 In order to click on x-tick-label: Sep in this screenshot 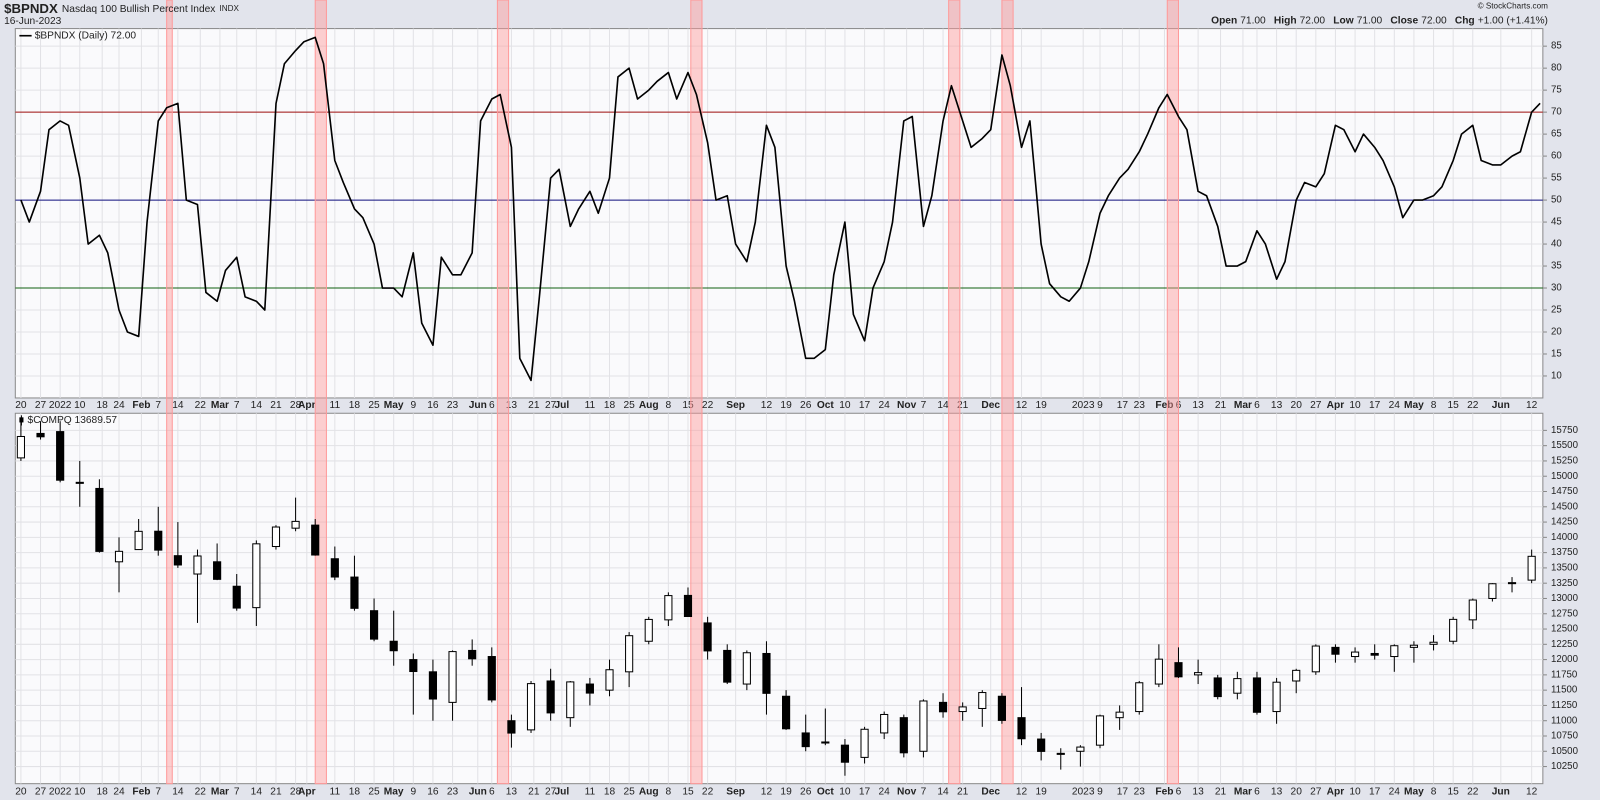, I will do `click(735, 792)`.